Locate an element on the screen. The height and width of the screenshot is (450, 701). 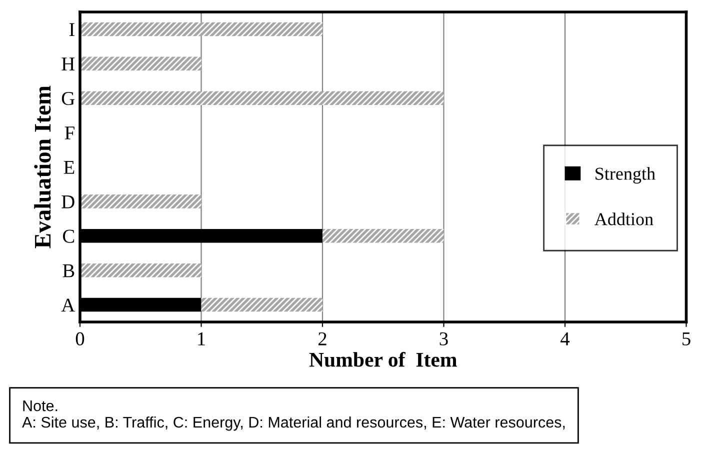
legend-label: Addtion is located at coordinates (624, 219).